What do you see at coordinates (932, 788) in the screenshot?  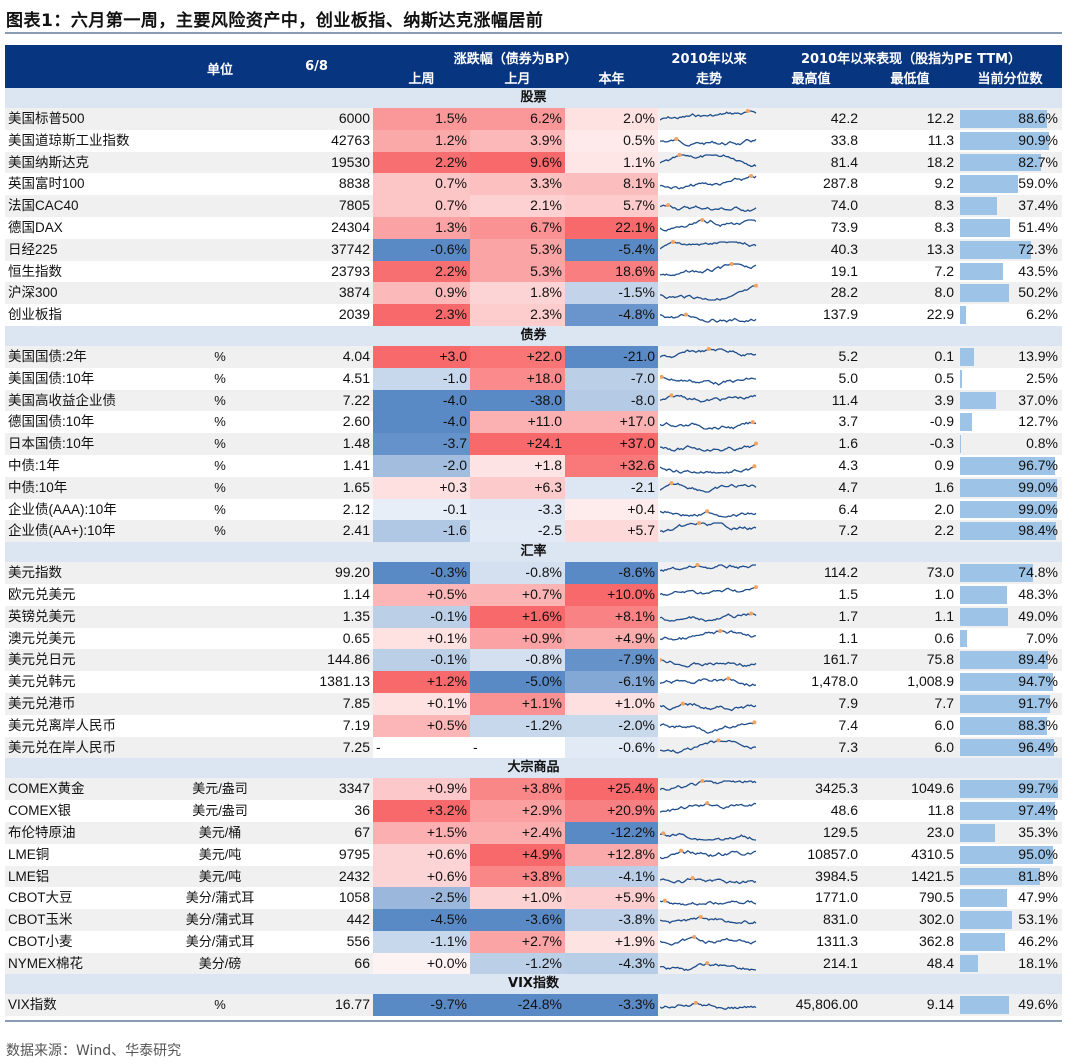 I see `cell-lo: 1049.6` at bounding box center [932, 788].